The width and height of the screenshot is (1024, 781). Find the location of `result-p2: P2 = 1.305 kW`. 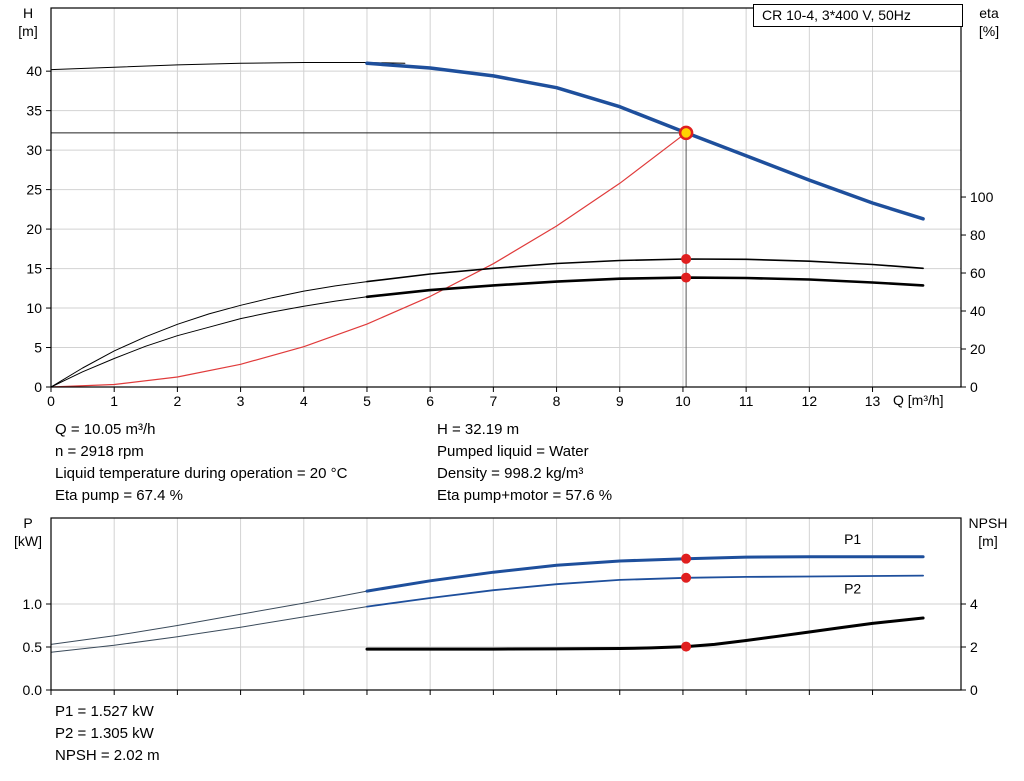

result-p2: P2 = 1.305 kW is located at coordinates (104, 733).